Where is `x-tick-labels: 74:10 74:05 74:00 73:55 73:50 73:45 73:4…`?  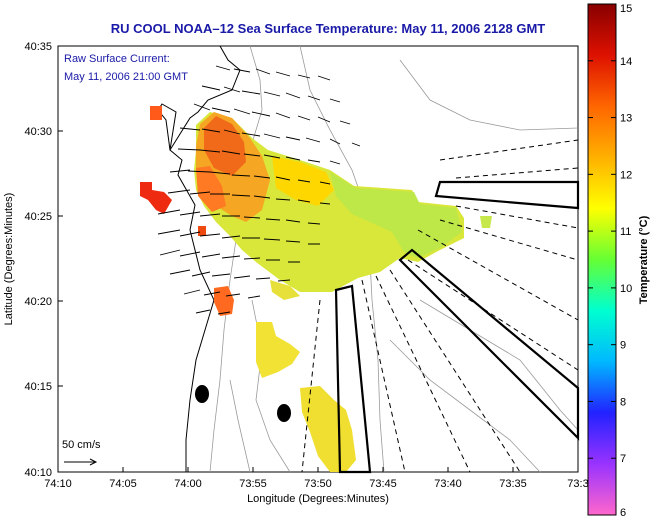
x-tick-labels: 74:10 74:05 74:00 73:55 73:50 73:45 73:4… is located at coordinates (316, 484).